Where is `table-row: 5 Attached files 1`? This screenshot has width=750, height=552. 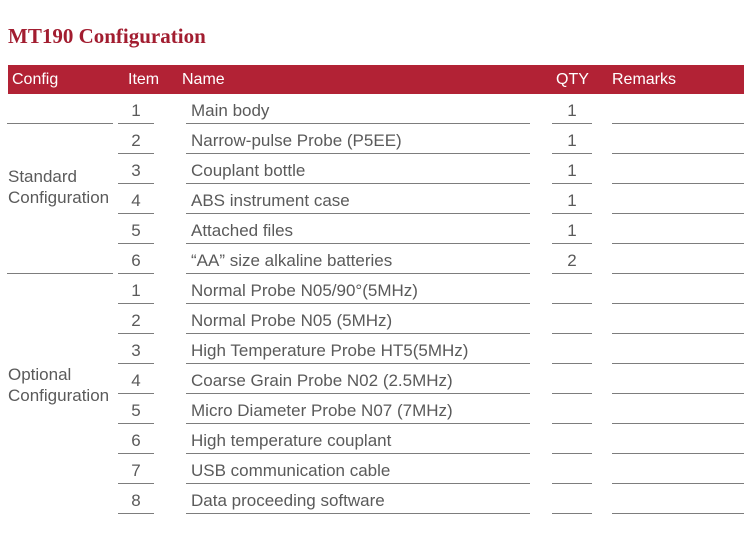 table-row: 5 Attached files 1 is located at coordinates (375, 229).